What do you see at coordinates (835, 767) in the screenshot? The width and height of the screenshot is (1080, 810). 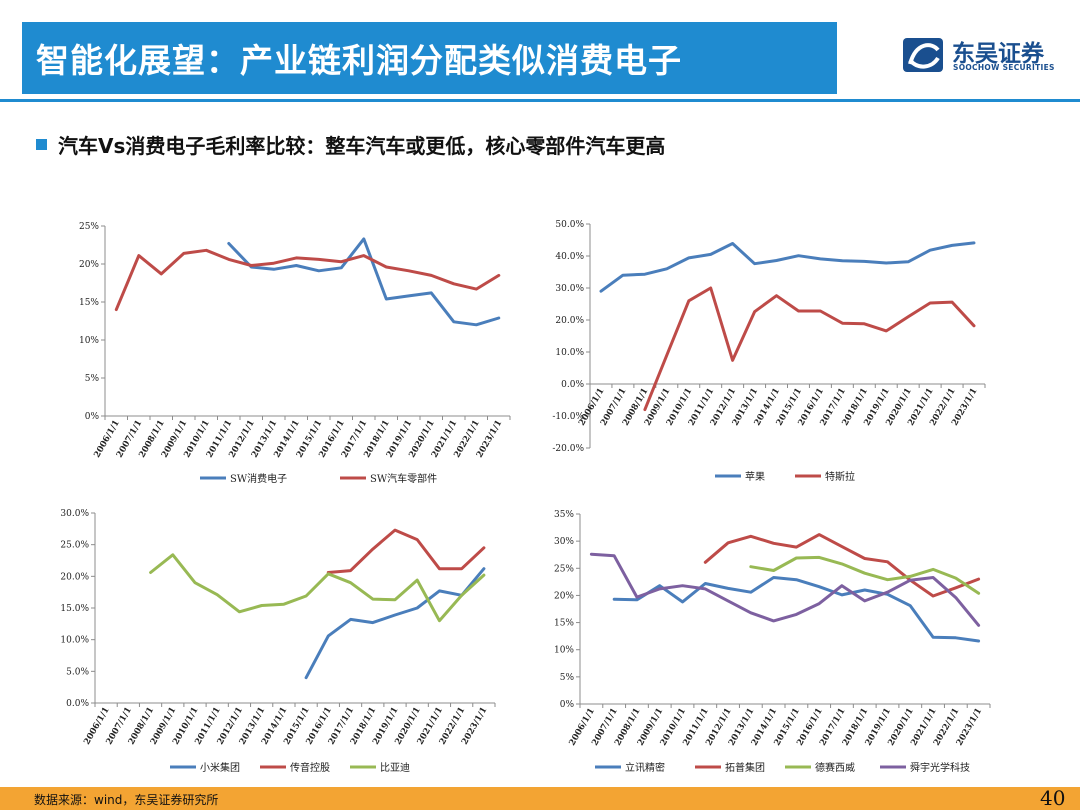 I see `legend-label: 德赛西威` at bounding box center [835, 767].